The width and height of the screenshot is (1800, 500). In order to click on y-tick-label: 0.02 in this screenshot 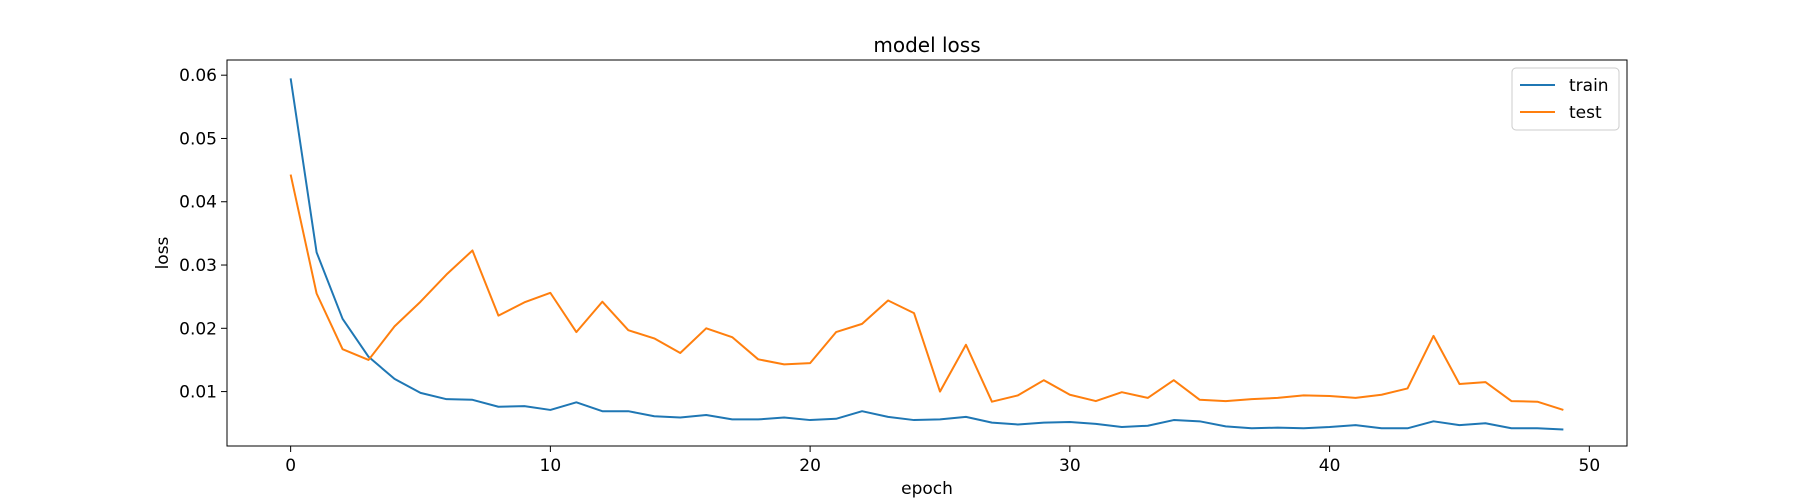, I will do `click(198, 329)`.